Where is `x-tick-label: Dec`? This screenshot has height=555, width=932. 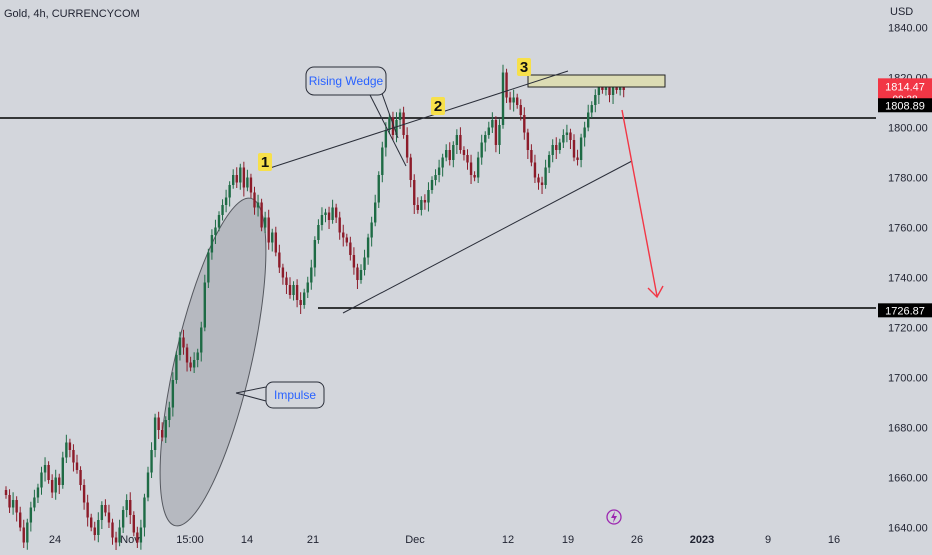
x-tick-label: Dec is located at coordinates (415, 540).